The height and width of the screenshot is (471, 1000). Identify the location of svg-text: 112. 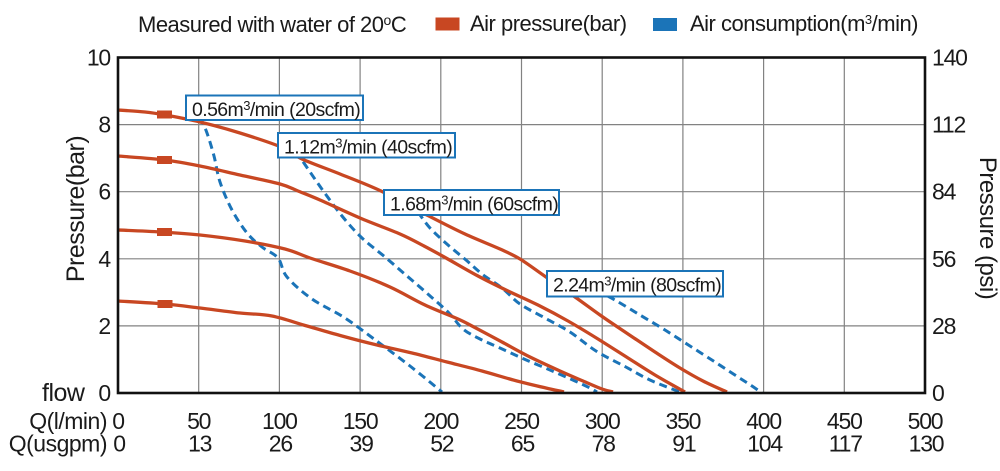
(948, 125).